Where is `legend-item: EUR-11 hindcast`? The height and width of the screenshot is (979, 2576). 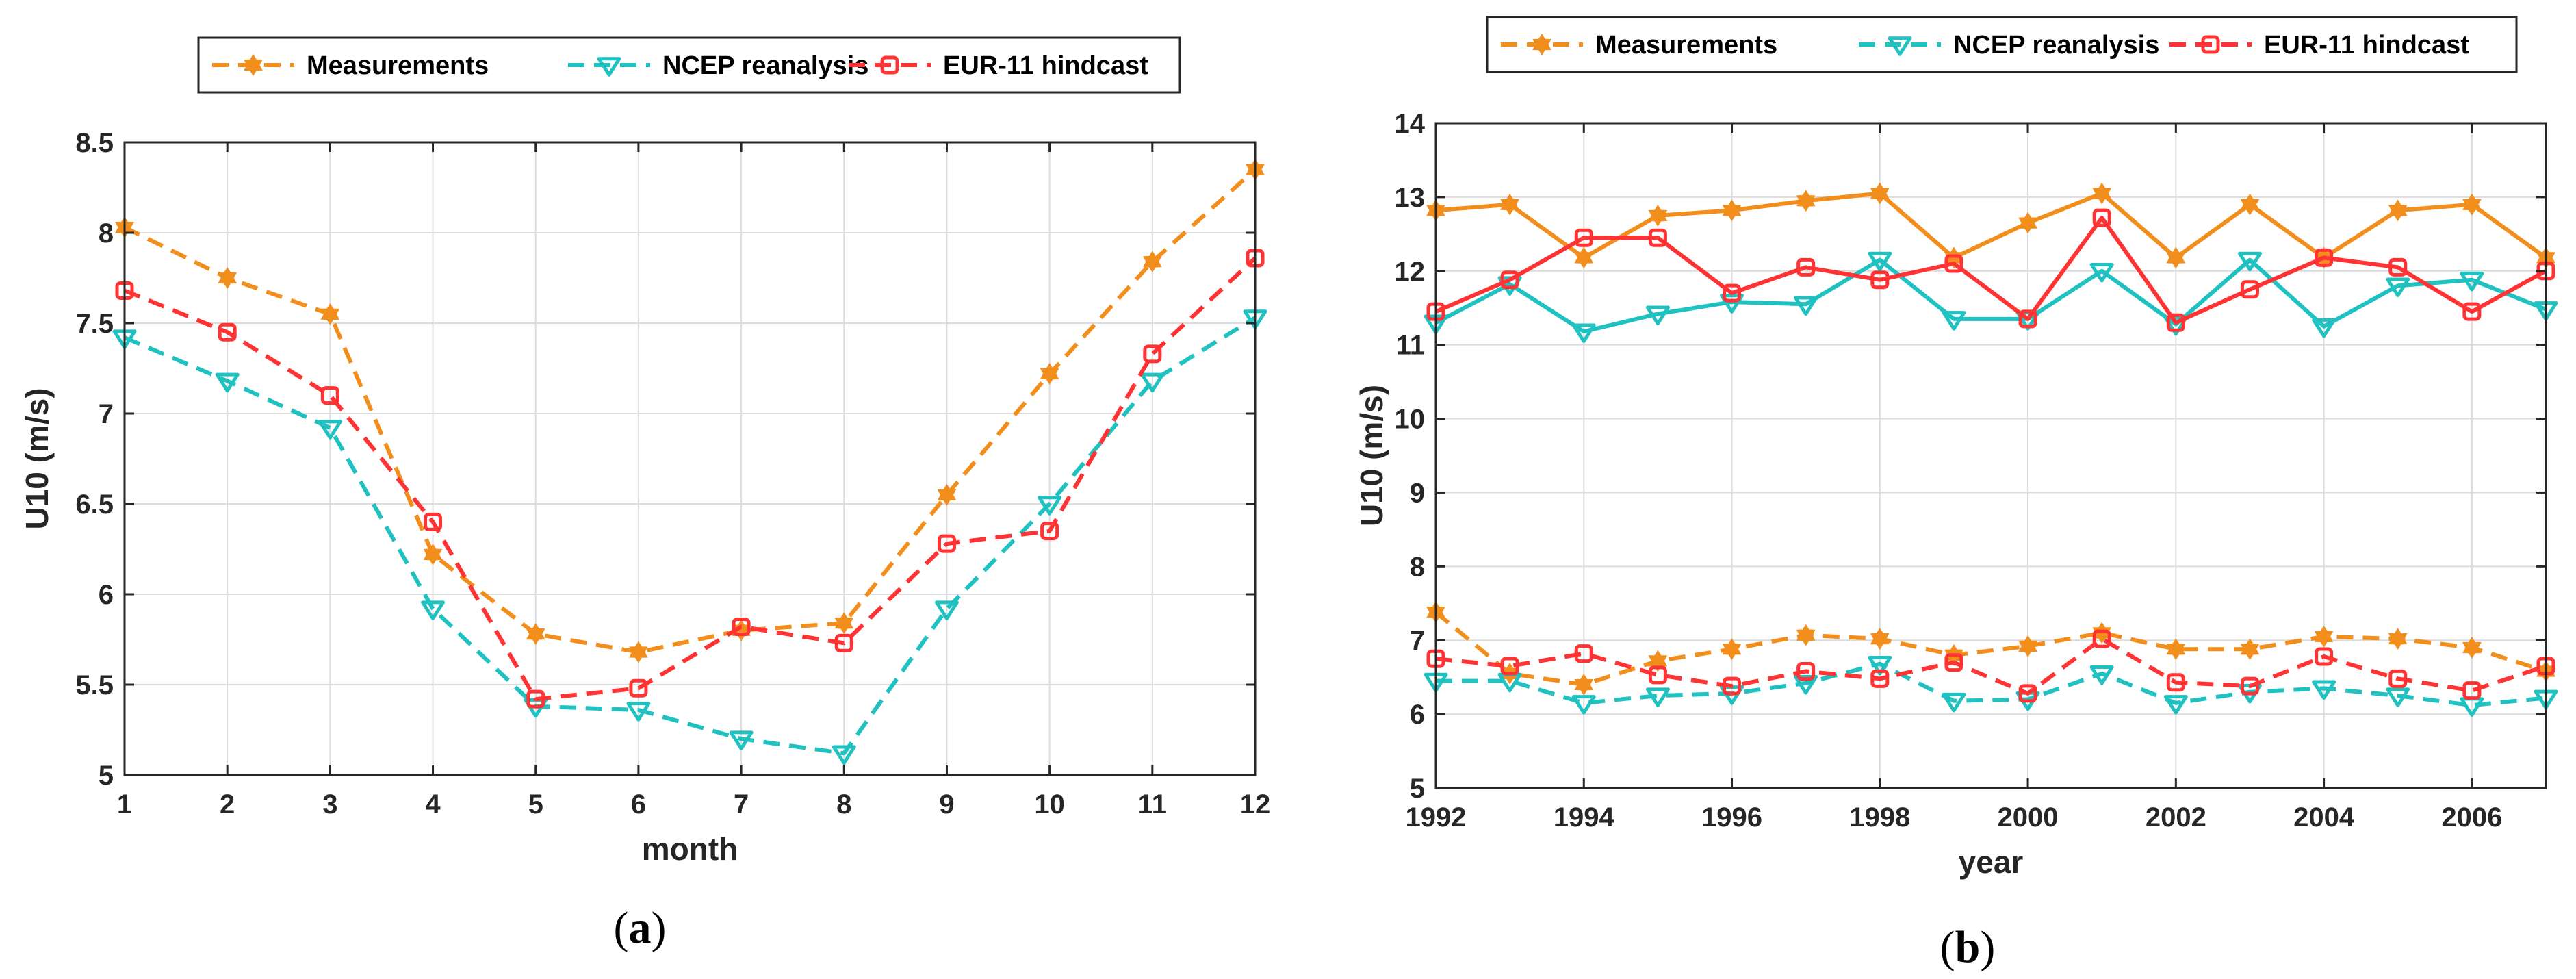
legend-item: EUR-11 hindcast is located at coordinates (998, 65).